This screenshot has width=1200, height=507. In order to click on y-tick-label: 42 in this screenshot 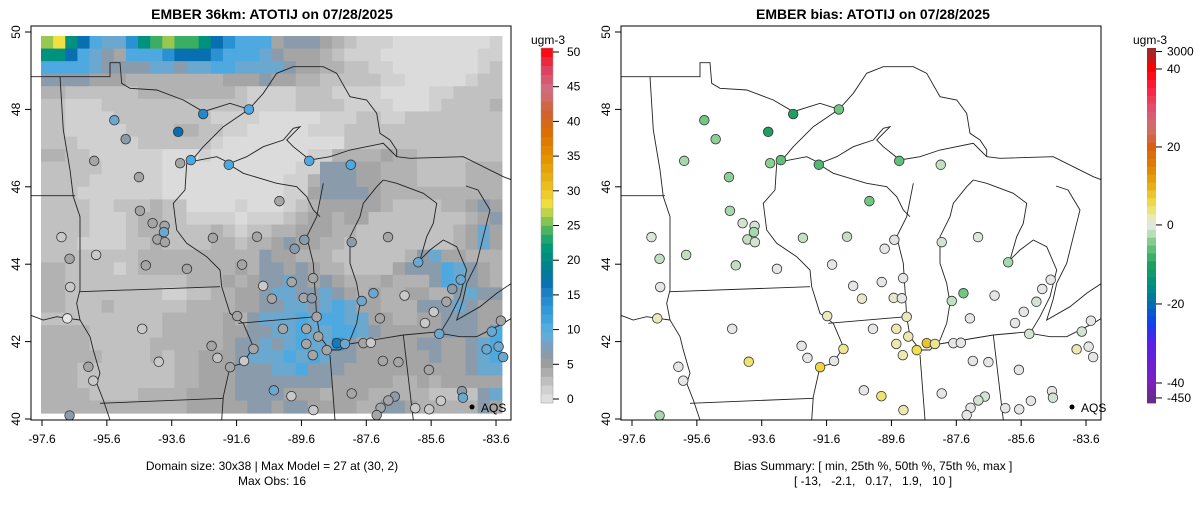, I will do `click(16, 342)`.